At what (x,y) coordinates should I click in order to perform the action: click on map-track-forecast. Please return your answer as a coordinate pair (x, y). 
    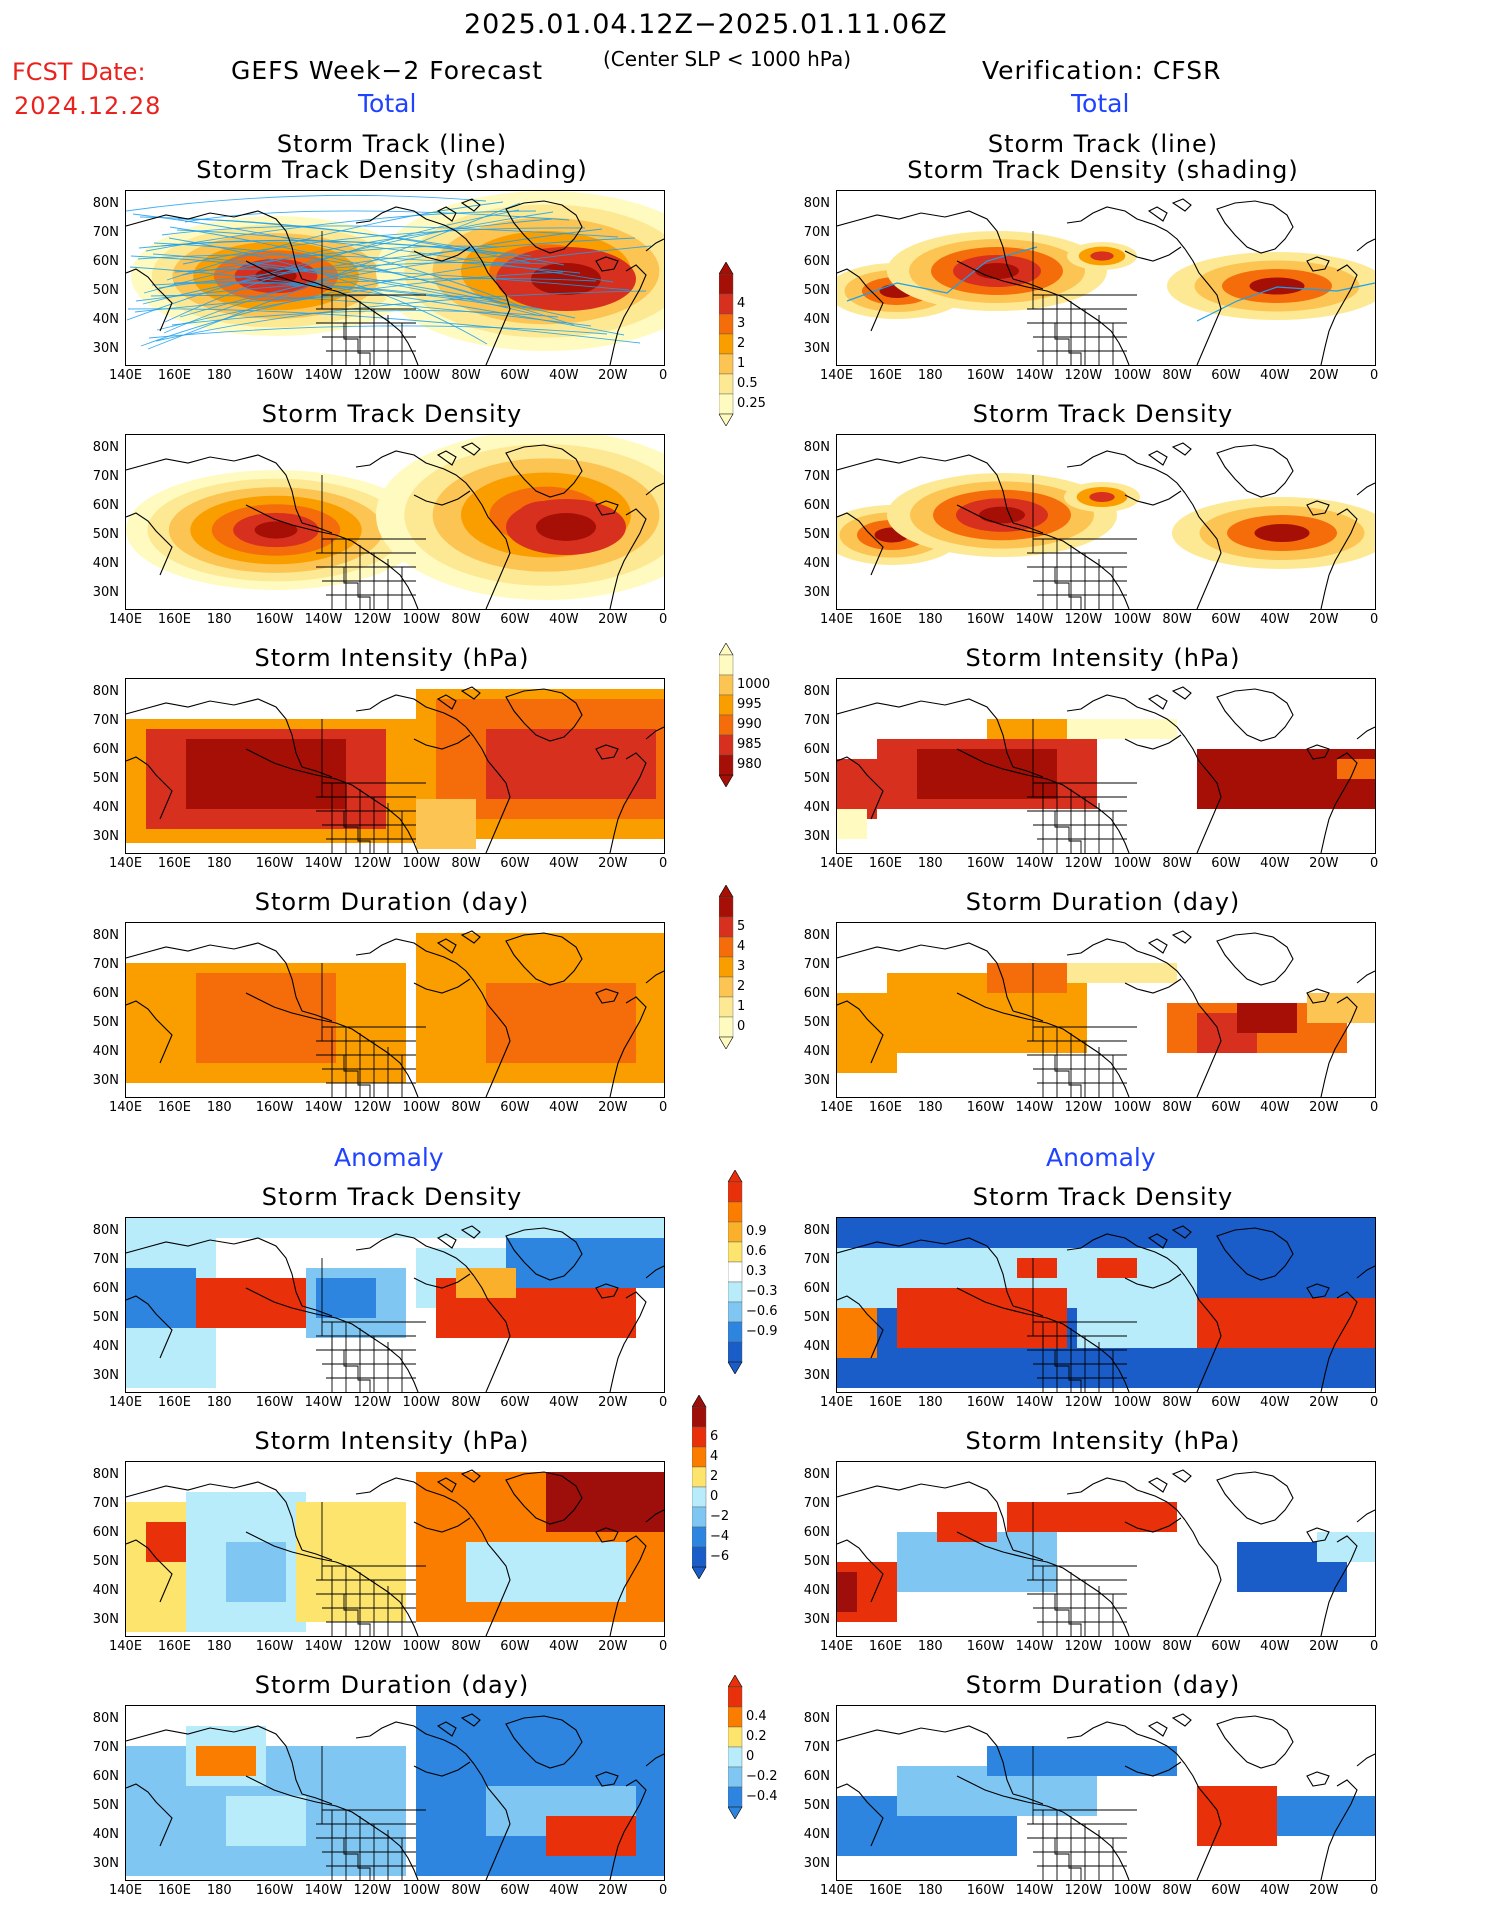
    Looking at the image, I should click on (395, 278).